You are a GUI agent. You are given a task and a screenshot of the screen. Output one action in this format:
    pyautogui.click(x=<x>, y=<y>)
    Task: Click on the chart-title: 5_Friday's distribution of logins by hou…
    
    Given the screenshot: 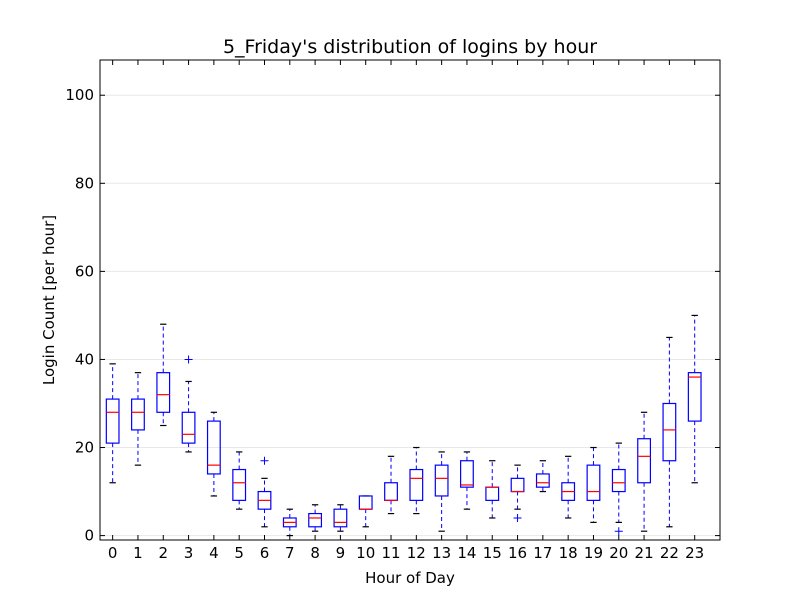 What is the action you would take?
    pyautogui.click(x=410, y=47)
    